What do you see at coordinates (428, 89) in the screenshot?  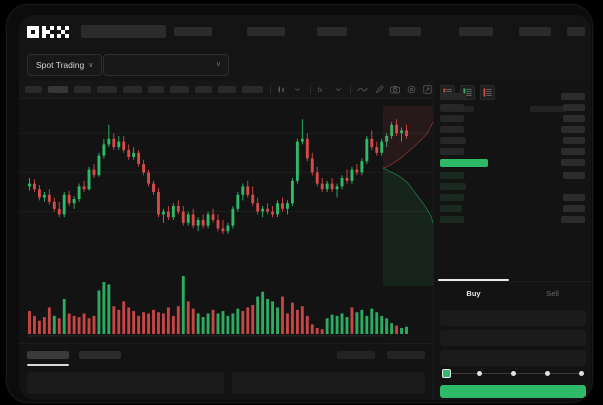 I see `fullscreen-icon` at bounding box center [428, 89].